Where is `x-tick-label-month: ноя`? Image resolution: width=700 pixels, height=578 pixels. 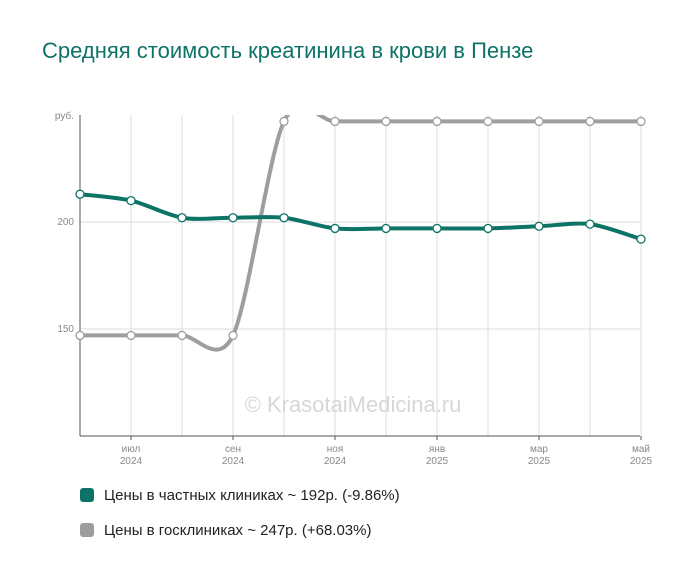 x-tick-label-month: ноя is located at coordinates (335, 449).